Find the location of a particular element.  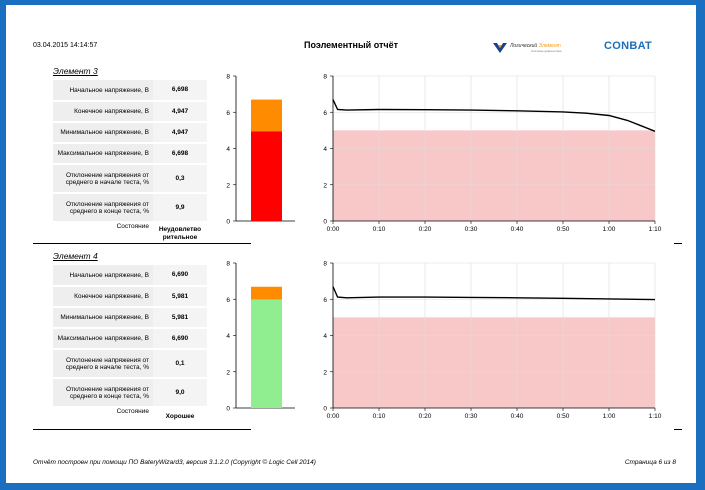

state-value: Неудовлетво рительное is located at coordinates (180, 234).